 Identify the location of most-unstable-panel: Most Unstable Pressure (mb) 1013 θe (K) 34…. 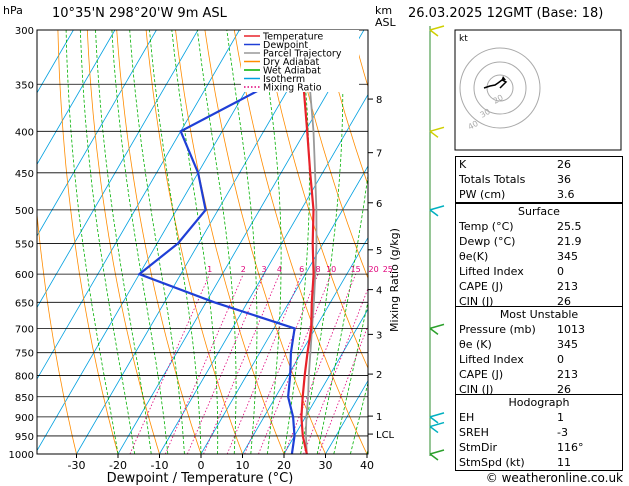
(539, 352).